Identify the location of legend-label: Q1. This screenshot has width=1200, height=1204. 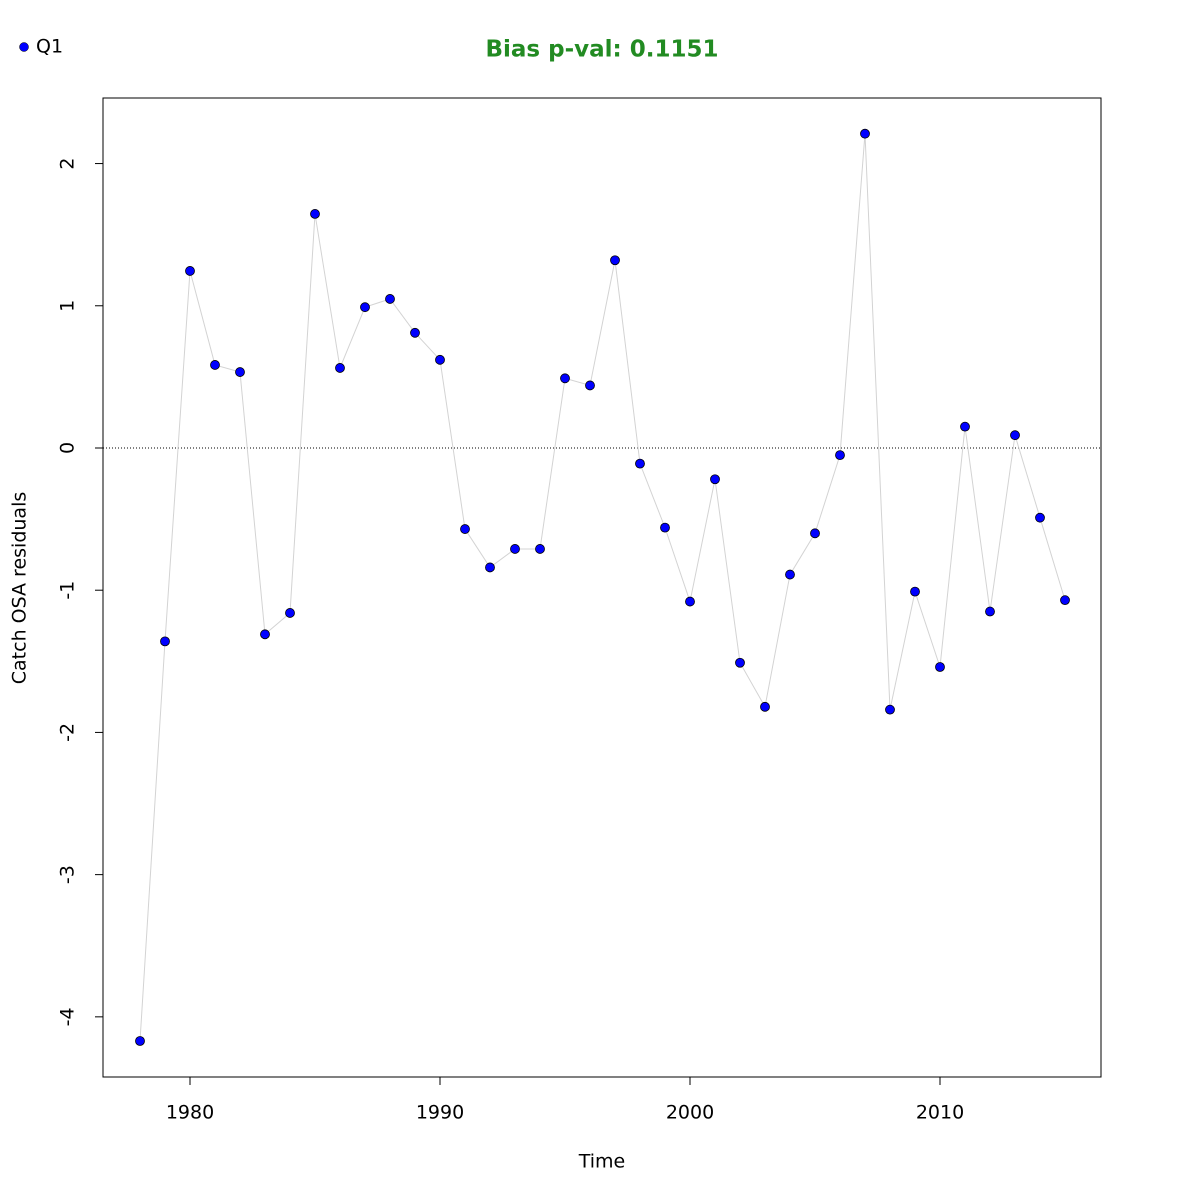
(49, 47).